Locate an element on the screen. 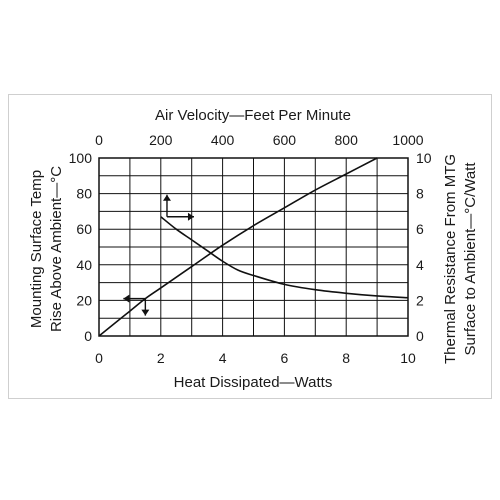 The height and width of the screenshot is (500, 500). x-bottom-tick-label: 2 is located at coordinates (161, 358).